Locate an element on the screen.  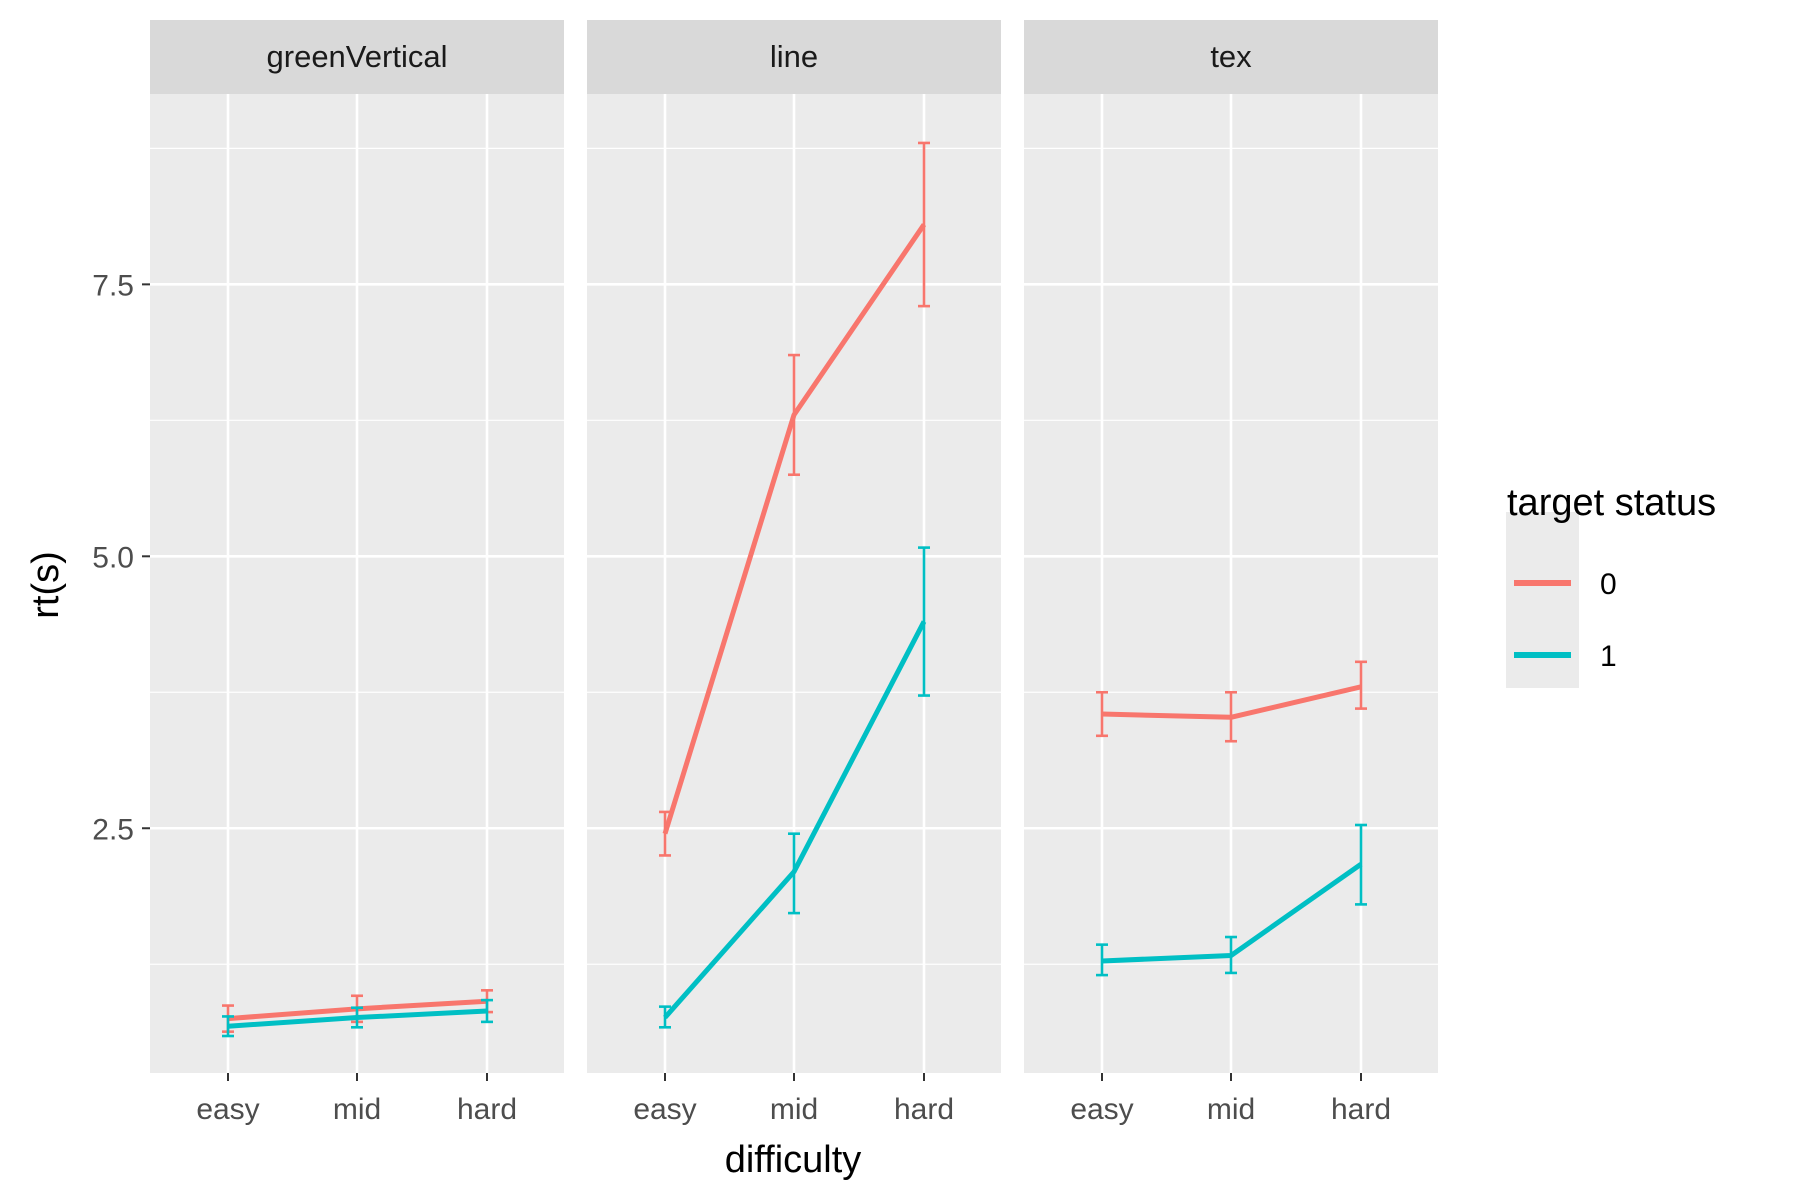
legend-background is located at coordinates (1542, 600).